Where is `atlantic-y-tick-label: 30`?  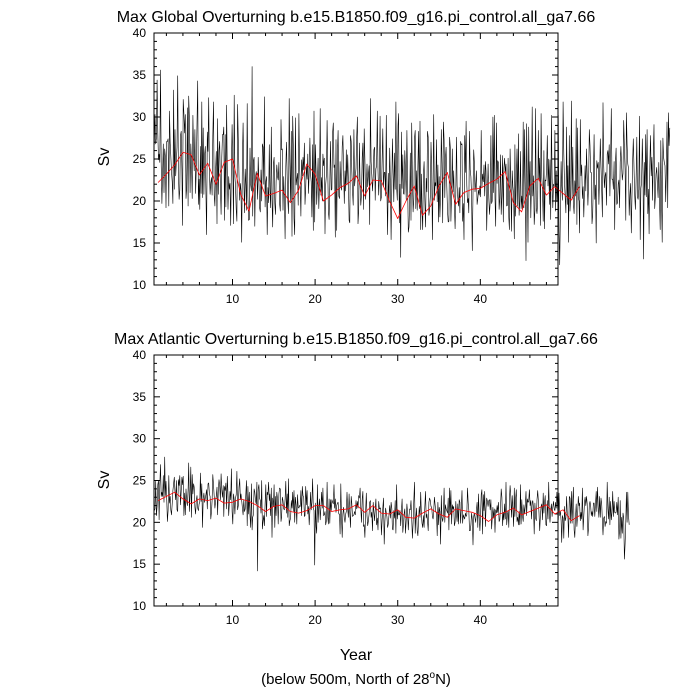
atlantic-y-tick-label: 30 is located at coordinates (140, 439).